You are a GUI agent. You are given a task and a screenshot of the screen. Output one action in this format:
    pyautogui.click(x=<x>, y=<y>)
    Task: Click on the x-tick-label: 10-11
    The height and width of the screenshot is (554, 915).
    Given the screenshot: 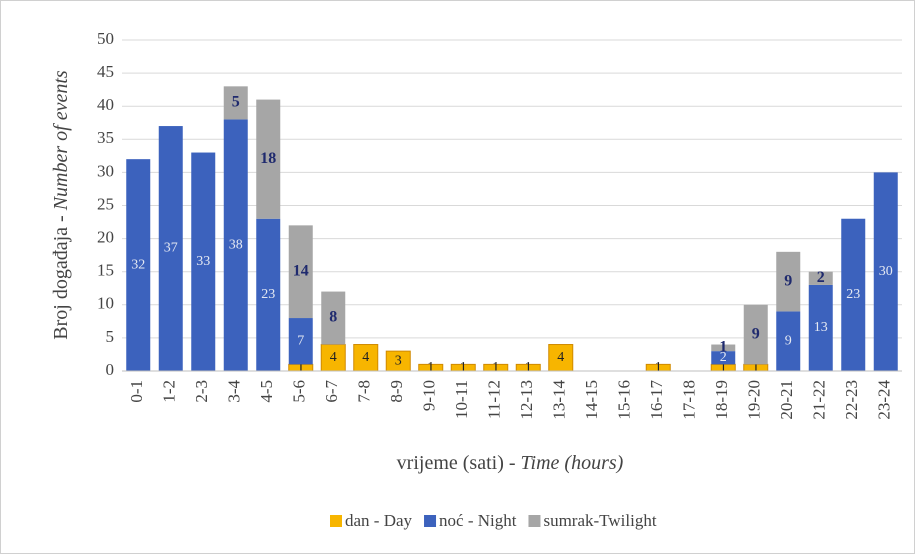 What is the action you would take?
    pyautogui.click(x=461, y=399)
    